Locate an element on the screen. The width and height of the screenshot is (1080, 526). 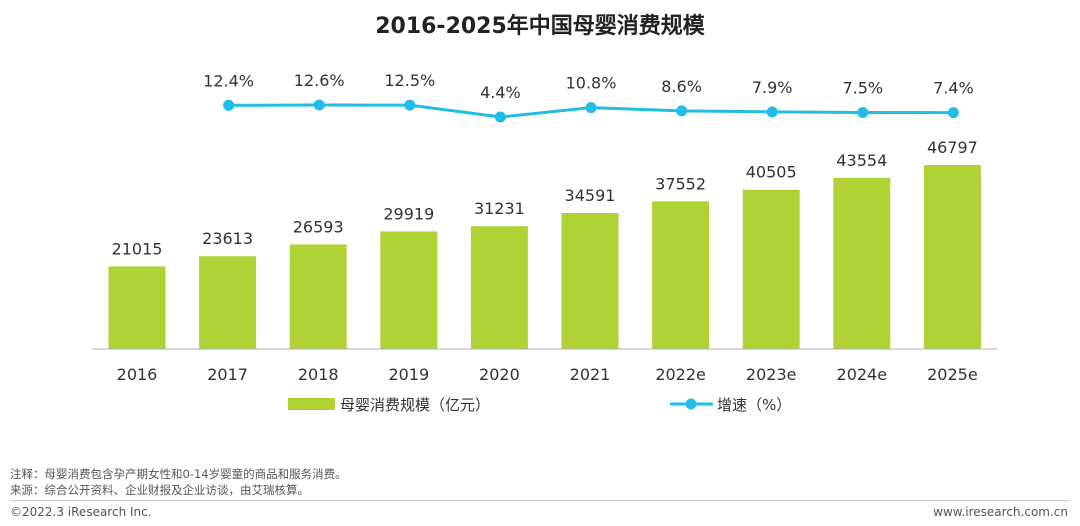
bar-value-label-2016: 21015 is located at coordinates (137, 248).